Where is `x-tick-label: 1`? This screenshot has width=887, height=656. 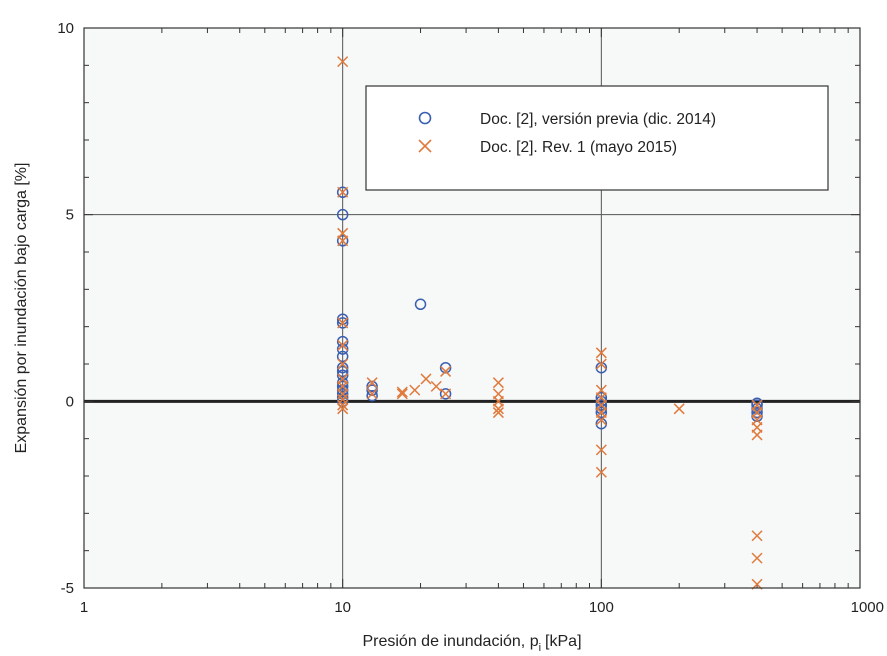 x-tick-label: 1 is located at coordinates (84, 607).